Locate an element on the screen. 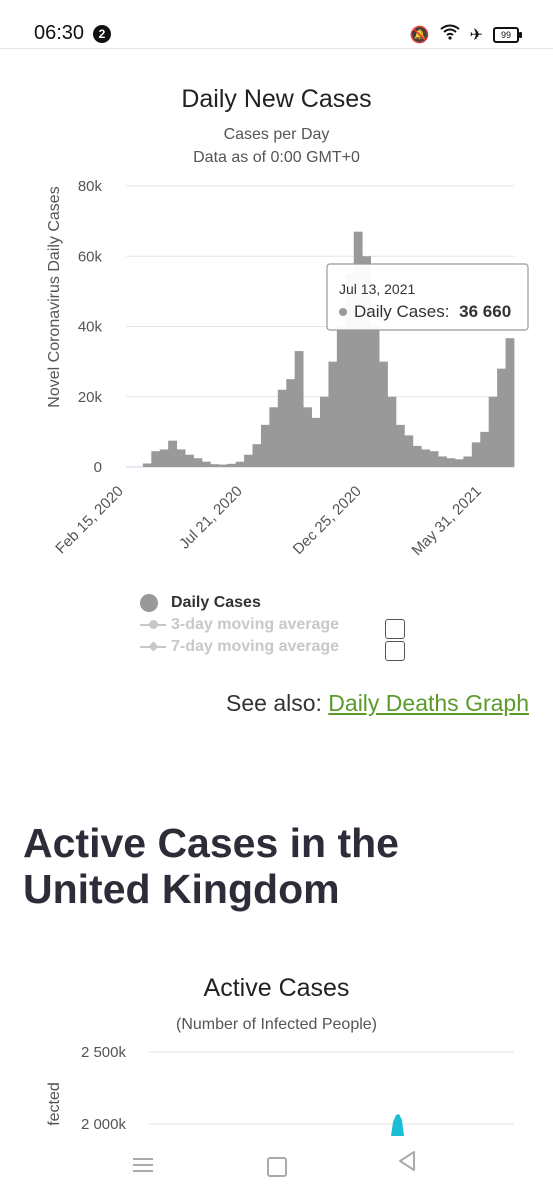 The image size is (553, 1200). see-also-prefix: See also: is located at coordinates (277, 703).